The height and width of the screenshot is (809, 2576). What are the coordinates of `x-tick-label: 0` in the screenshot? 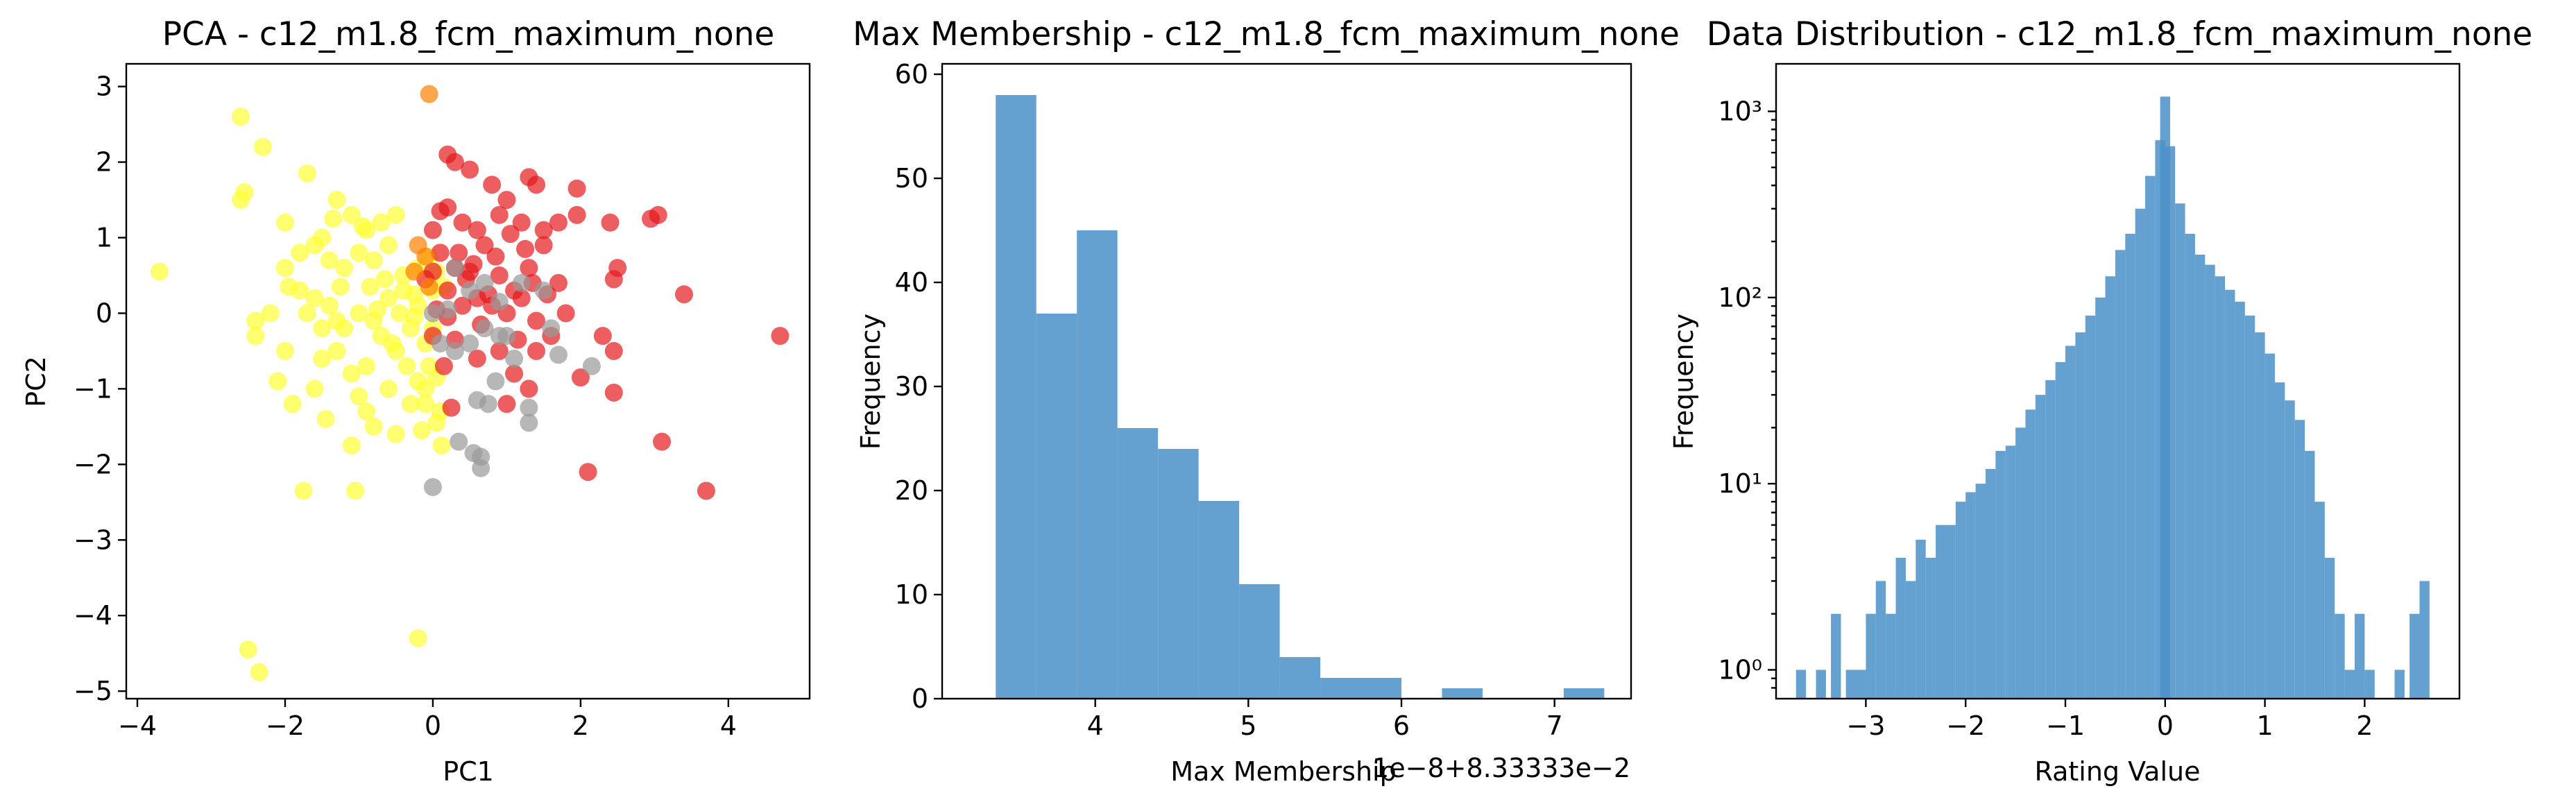 It's located at (2165, 726).